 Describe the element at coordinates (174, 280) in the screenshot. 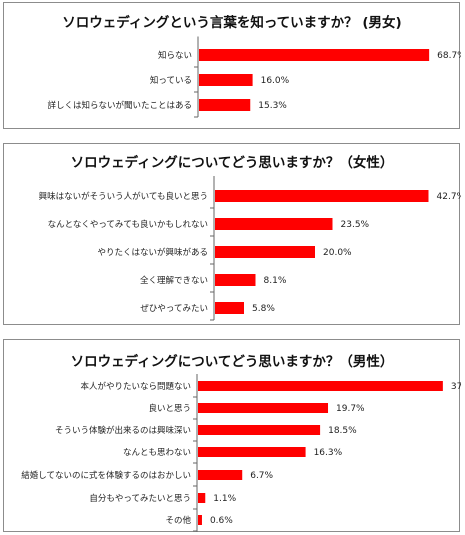

I see `category-label: 全く理解できない` at that location.